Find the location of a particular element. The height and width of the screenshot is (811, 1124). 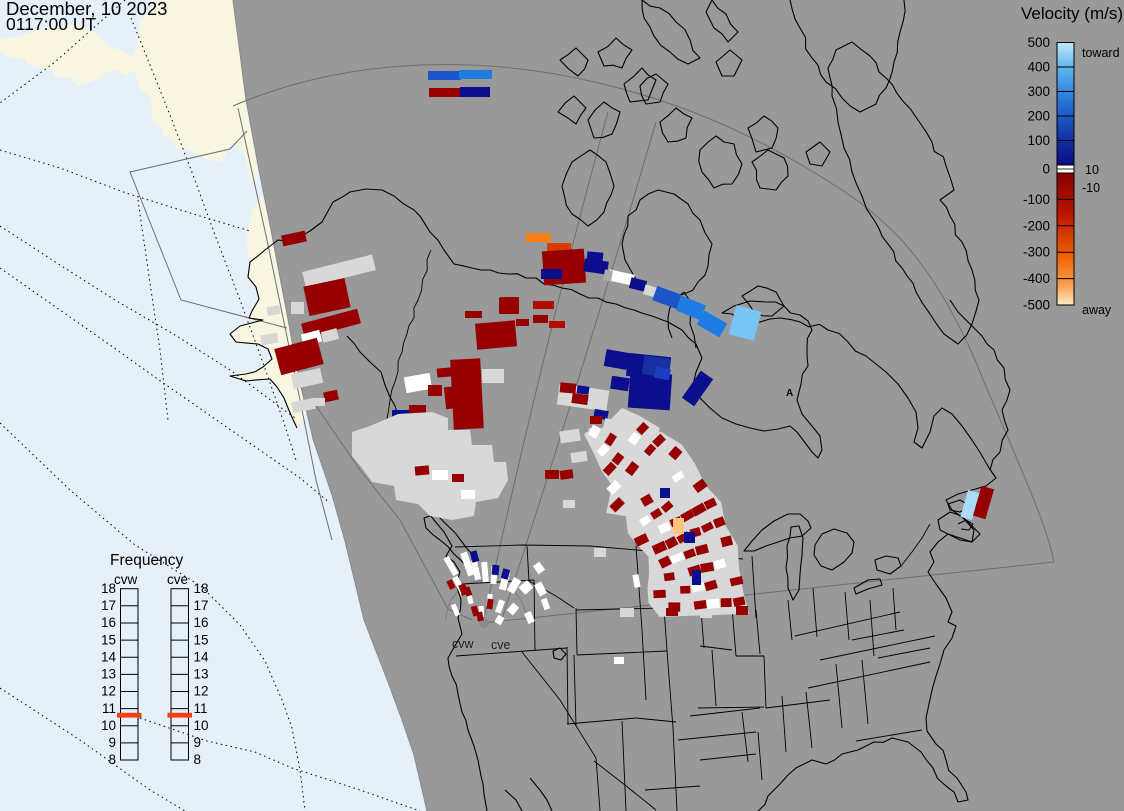

svg-text: -10 is located at coordinates (1091, 188).